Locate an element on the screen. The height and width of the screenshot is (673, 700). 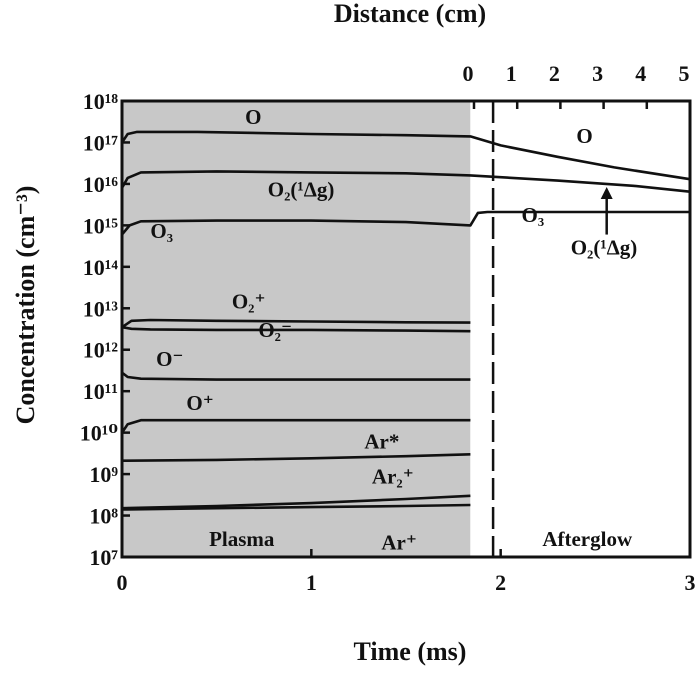
y-tick-label: 10¹⁰ is located at coordinates (99, 433).